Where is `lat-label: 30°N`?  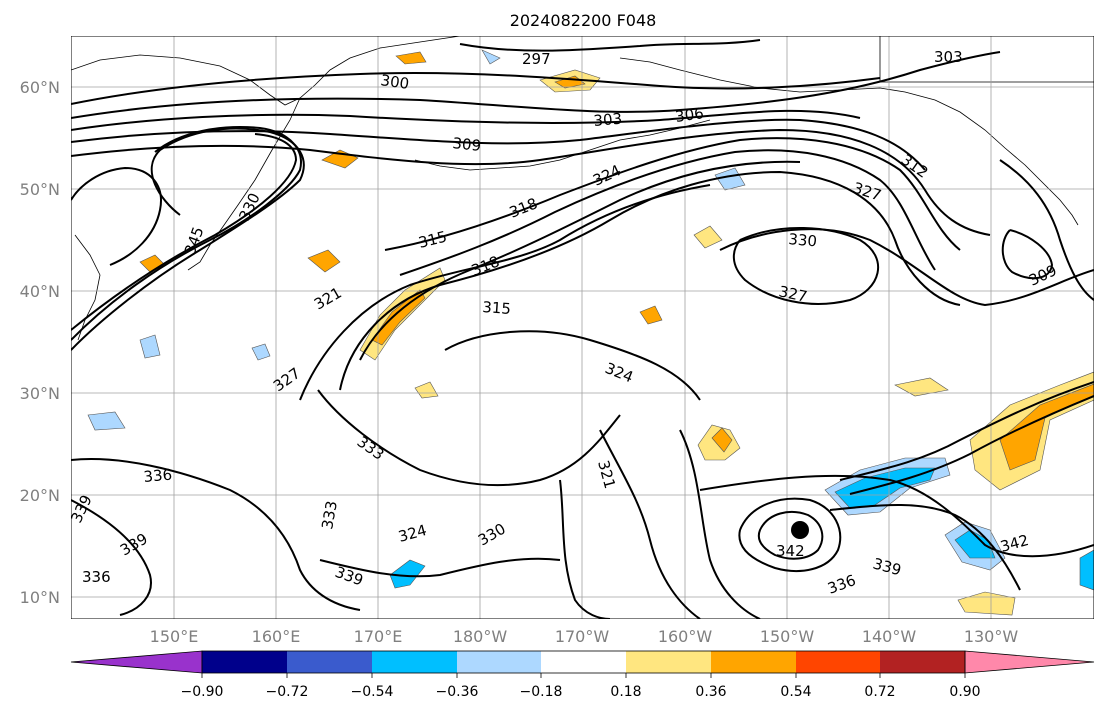 lat-label: 30°N is located at coordinates (40, 393).